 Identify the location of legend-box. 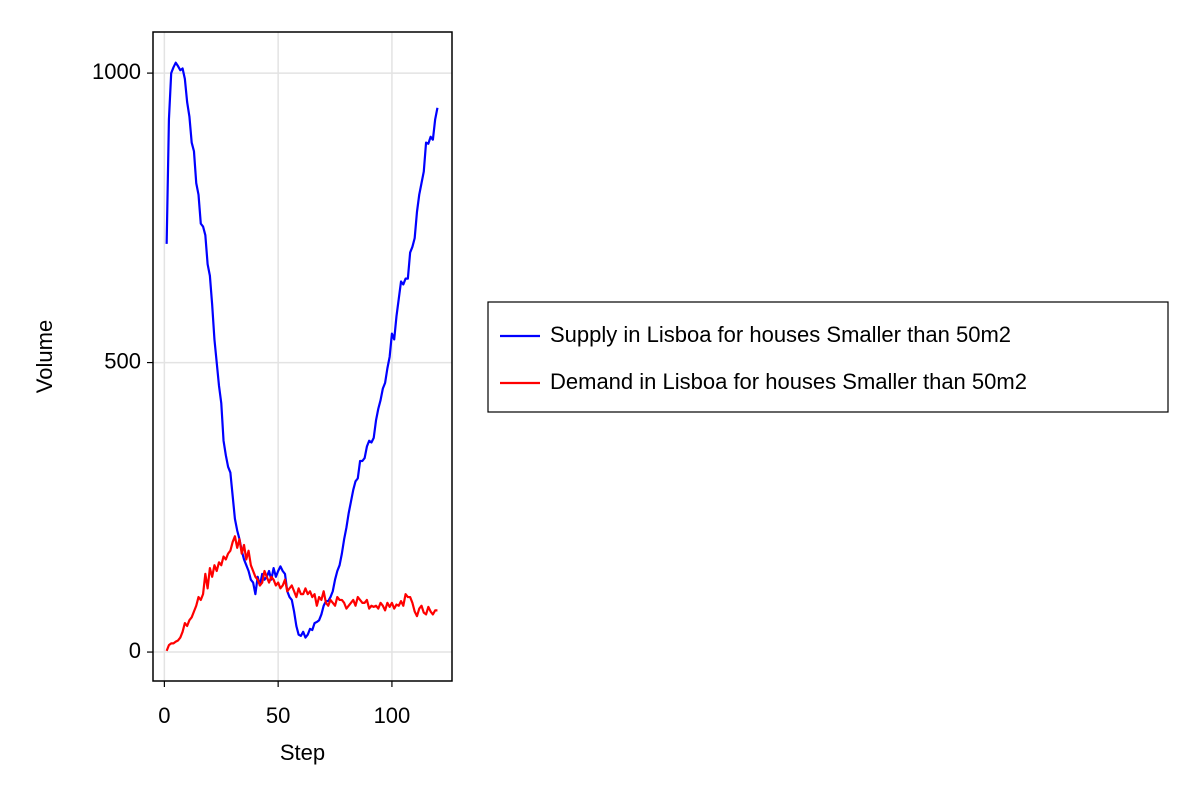
(828, 357).